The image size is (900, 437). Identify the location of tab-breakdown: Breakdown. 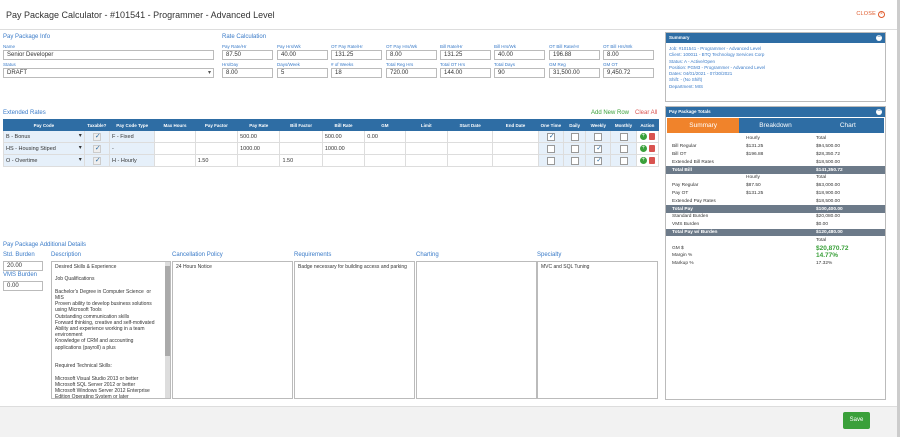
(775, 125).